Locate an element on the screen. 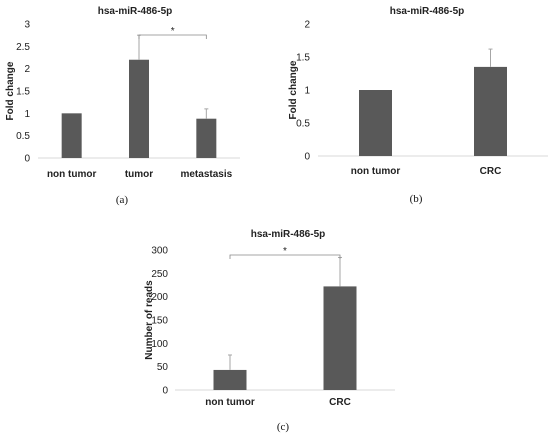 The height and width of the screenshot is (439, 550). bar-tumor is located at coordinates (139, 108).